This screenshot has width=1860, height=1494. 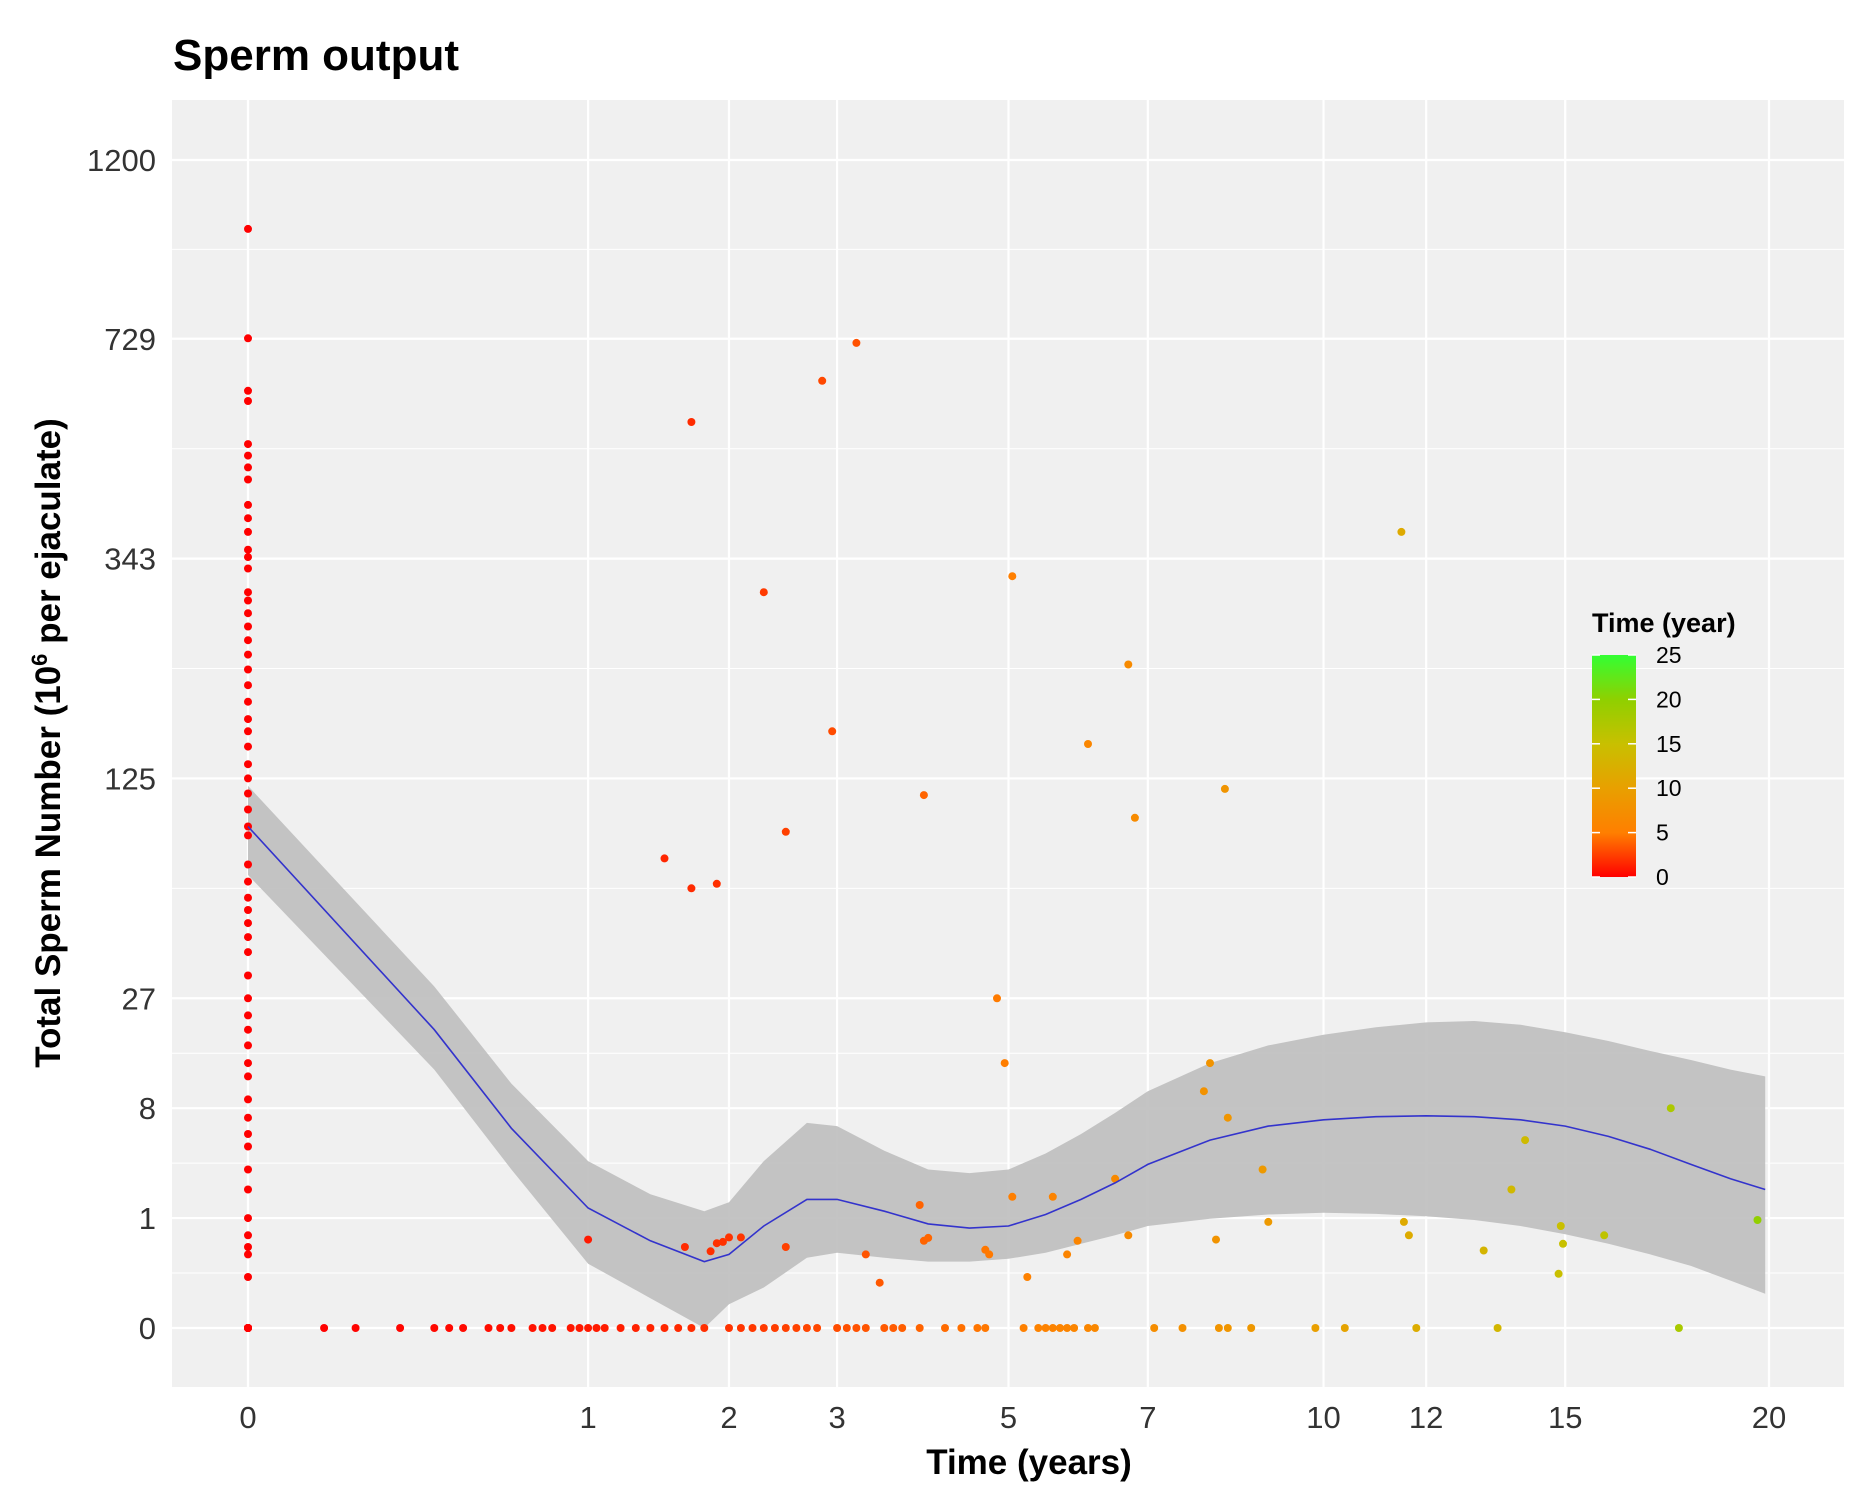 I want to click on legend-tick-label: 25, so click(x=1669, y=655).